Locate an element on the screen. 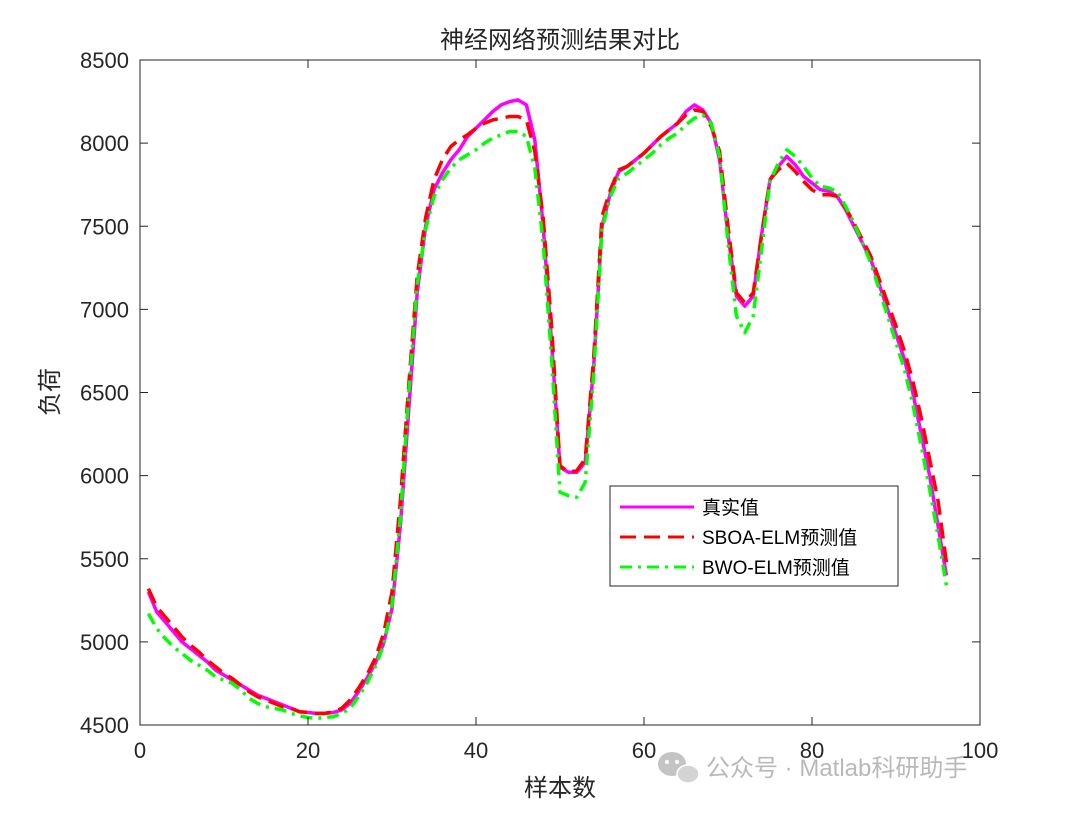 This screenshot has width=1080, height=814. y-tick-label: 4500 is located at coordinates (104, 725).